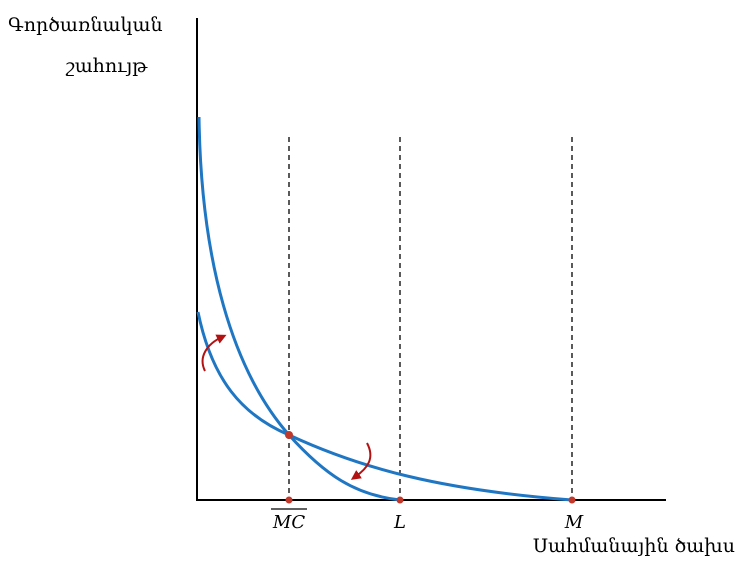 Image resolution: width=739 pixels, height=569 pixels. I want to click on tick-label-l: L, so click(399, 522).